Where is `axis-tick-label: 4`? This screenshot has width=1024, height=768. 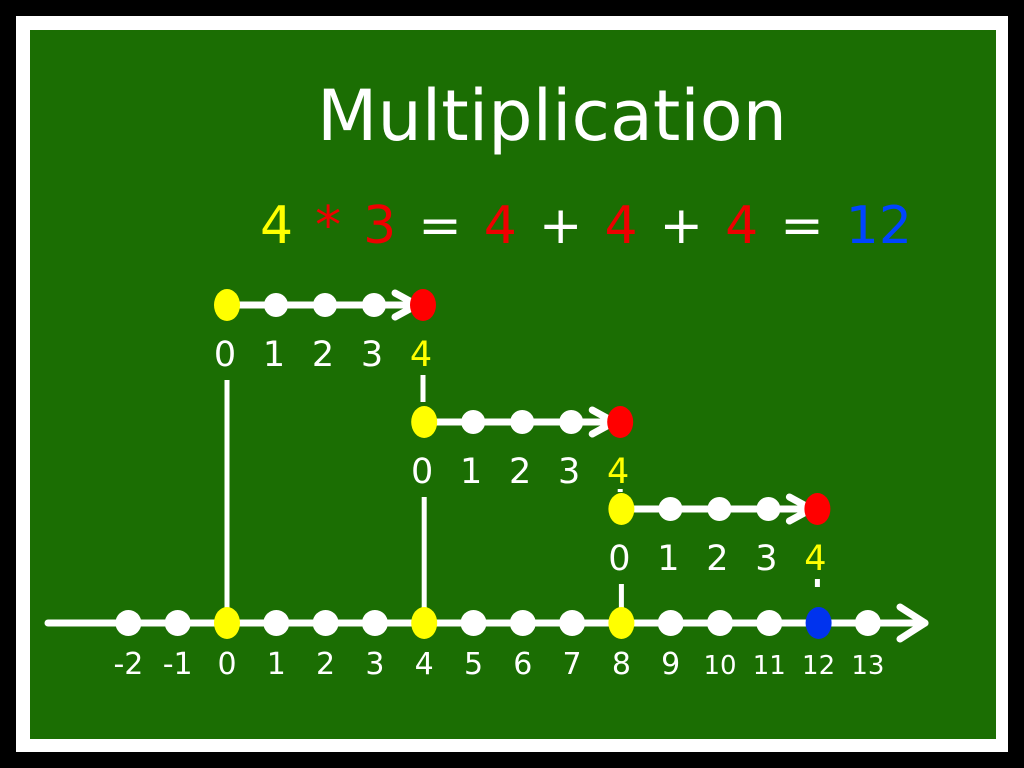 axis-tick-label: 4 is located at coordinates (424, 664).